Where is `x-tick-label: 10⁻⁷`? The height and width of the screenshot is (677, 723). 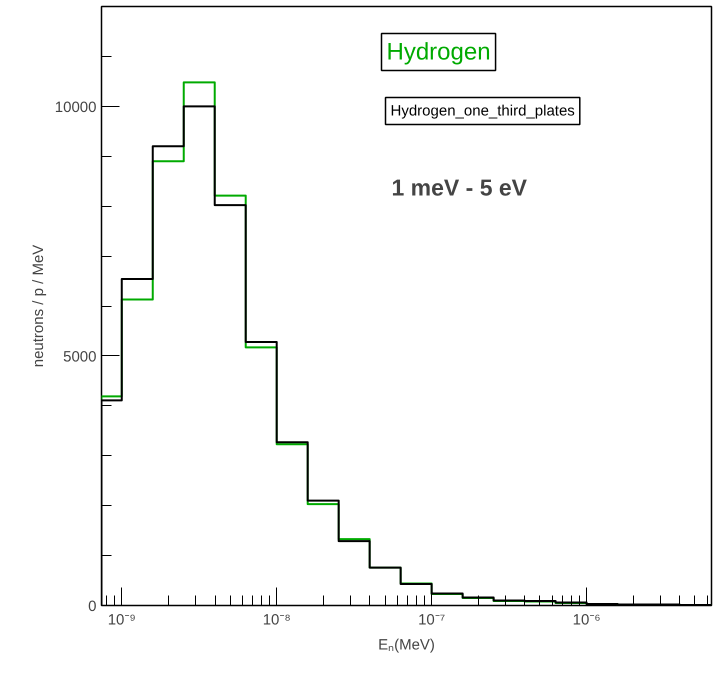
x-tick-label: 10⁻⁷ is located at coordinates (432, 620).